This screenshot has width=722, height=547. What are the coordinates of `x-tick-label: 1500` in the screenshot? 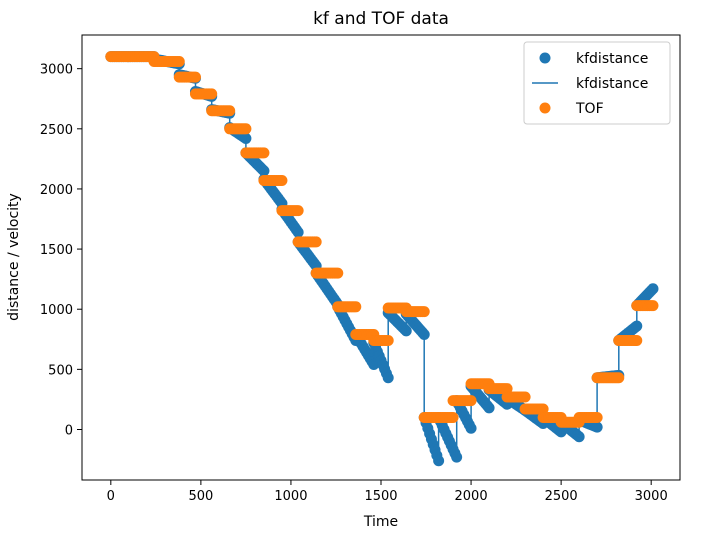 It's located at (380, 496).